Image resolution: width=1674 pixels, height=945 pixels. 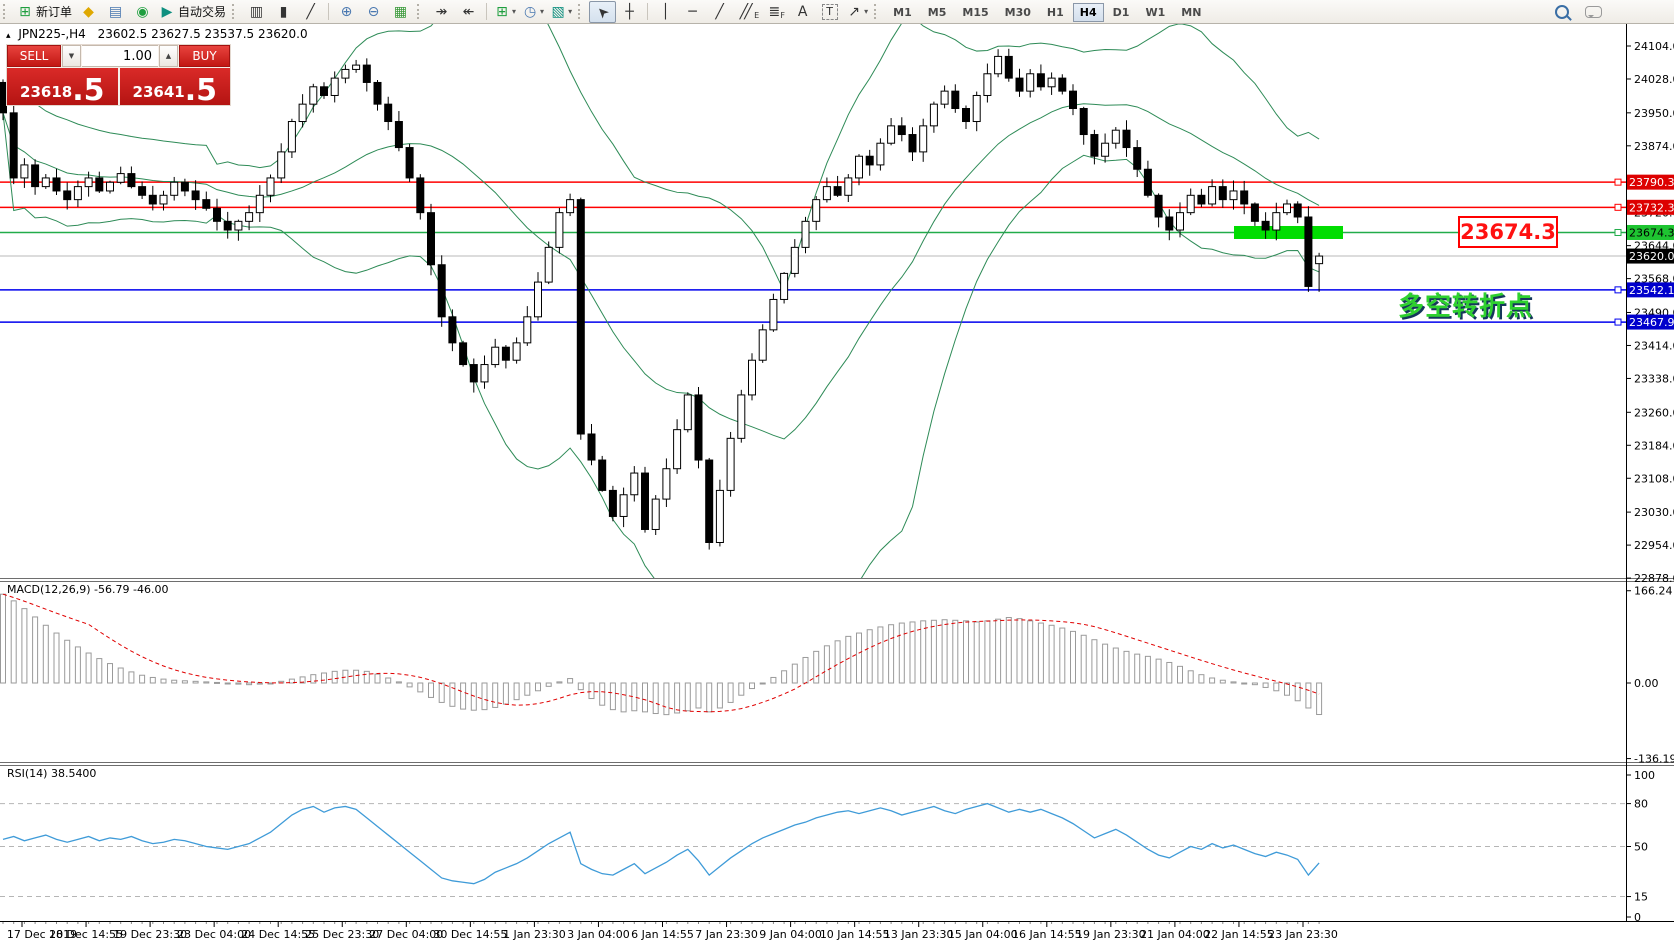 I want to click on arrows-dropdown: ↗ ▾, so click(x=857, y=12).